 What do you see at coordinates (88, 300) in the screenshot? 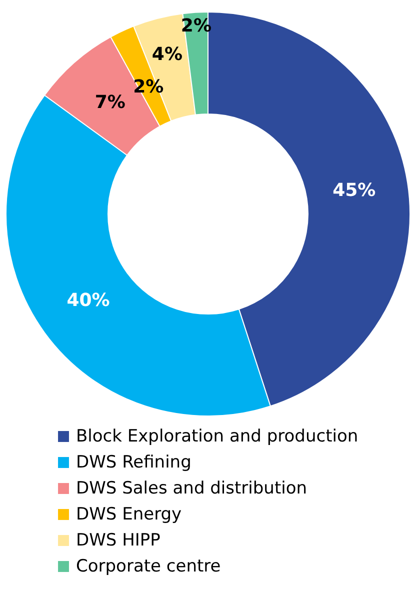
I see `data-label: 40%` at bounding box center [88, 300].